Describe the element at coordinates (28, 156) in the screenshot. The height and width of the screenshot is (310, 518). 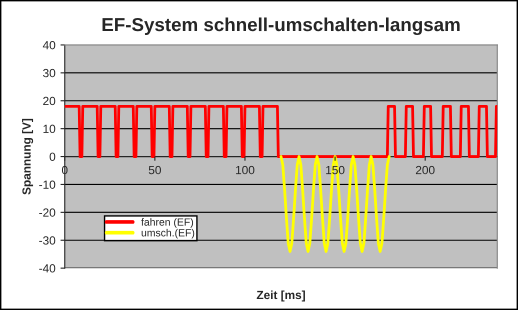
I see `y-axis-title: Spannung [V]` at that location.